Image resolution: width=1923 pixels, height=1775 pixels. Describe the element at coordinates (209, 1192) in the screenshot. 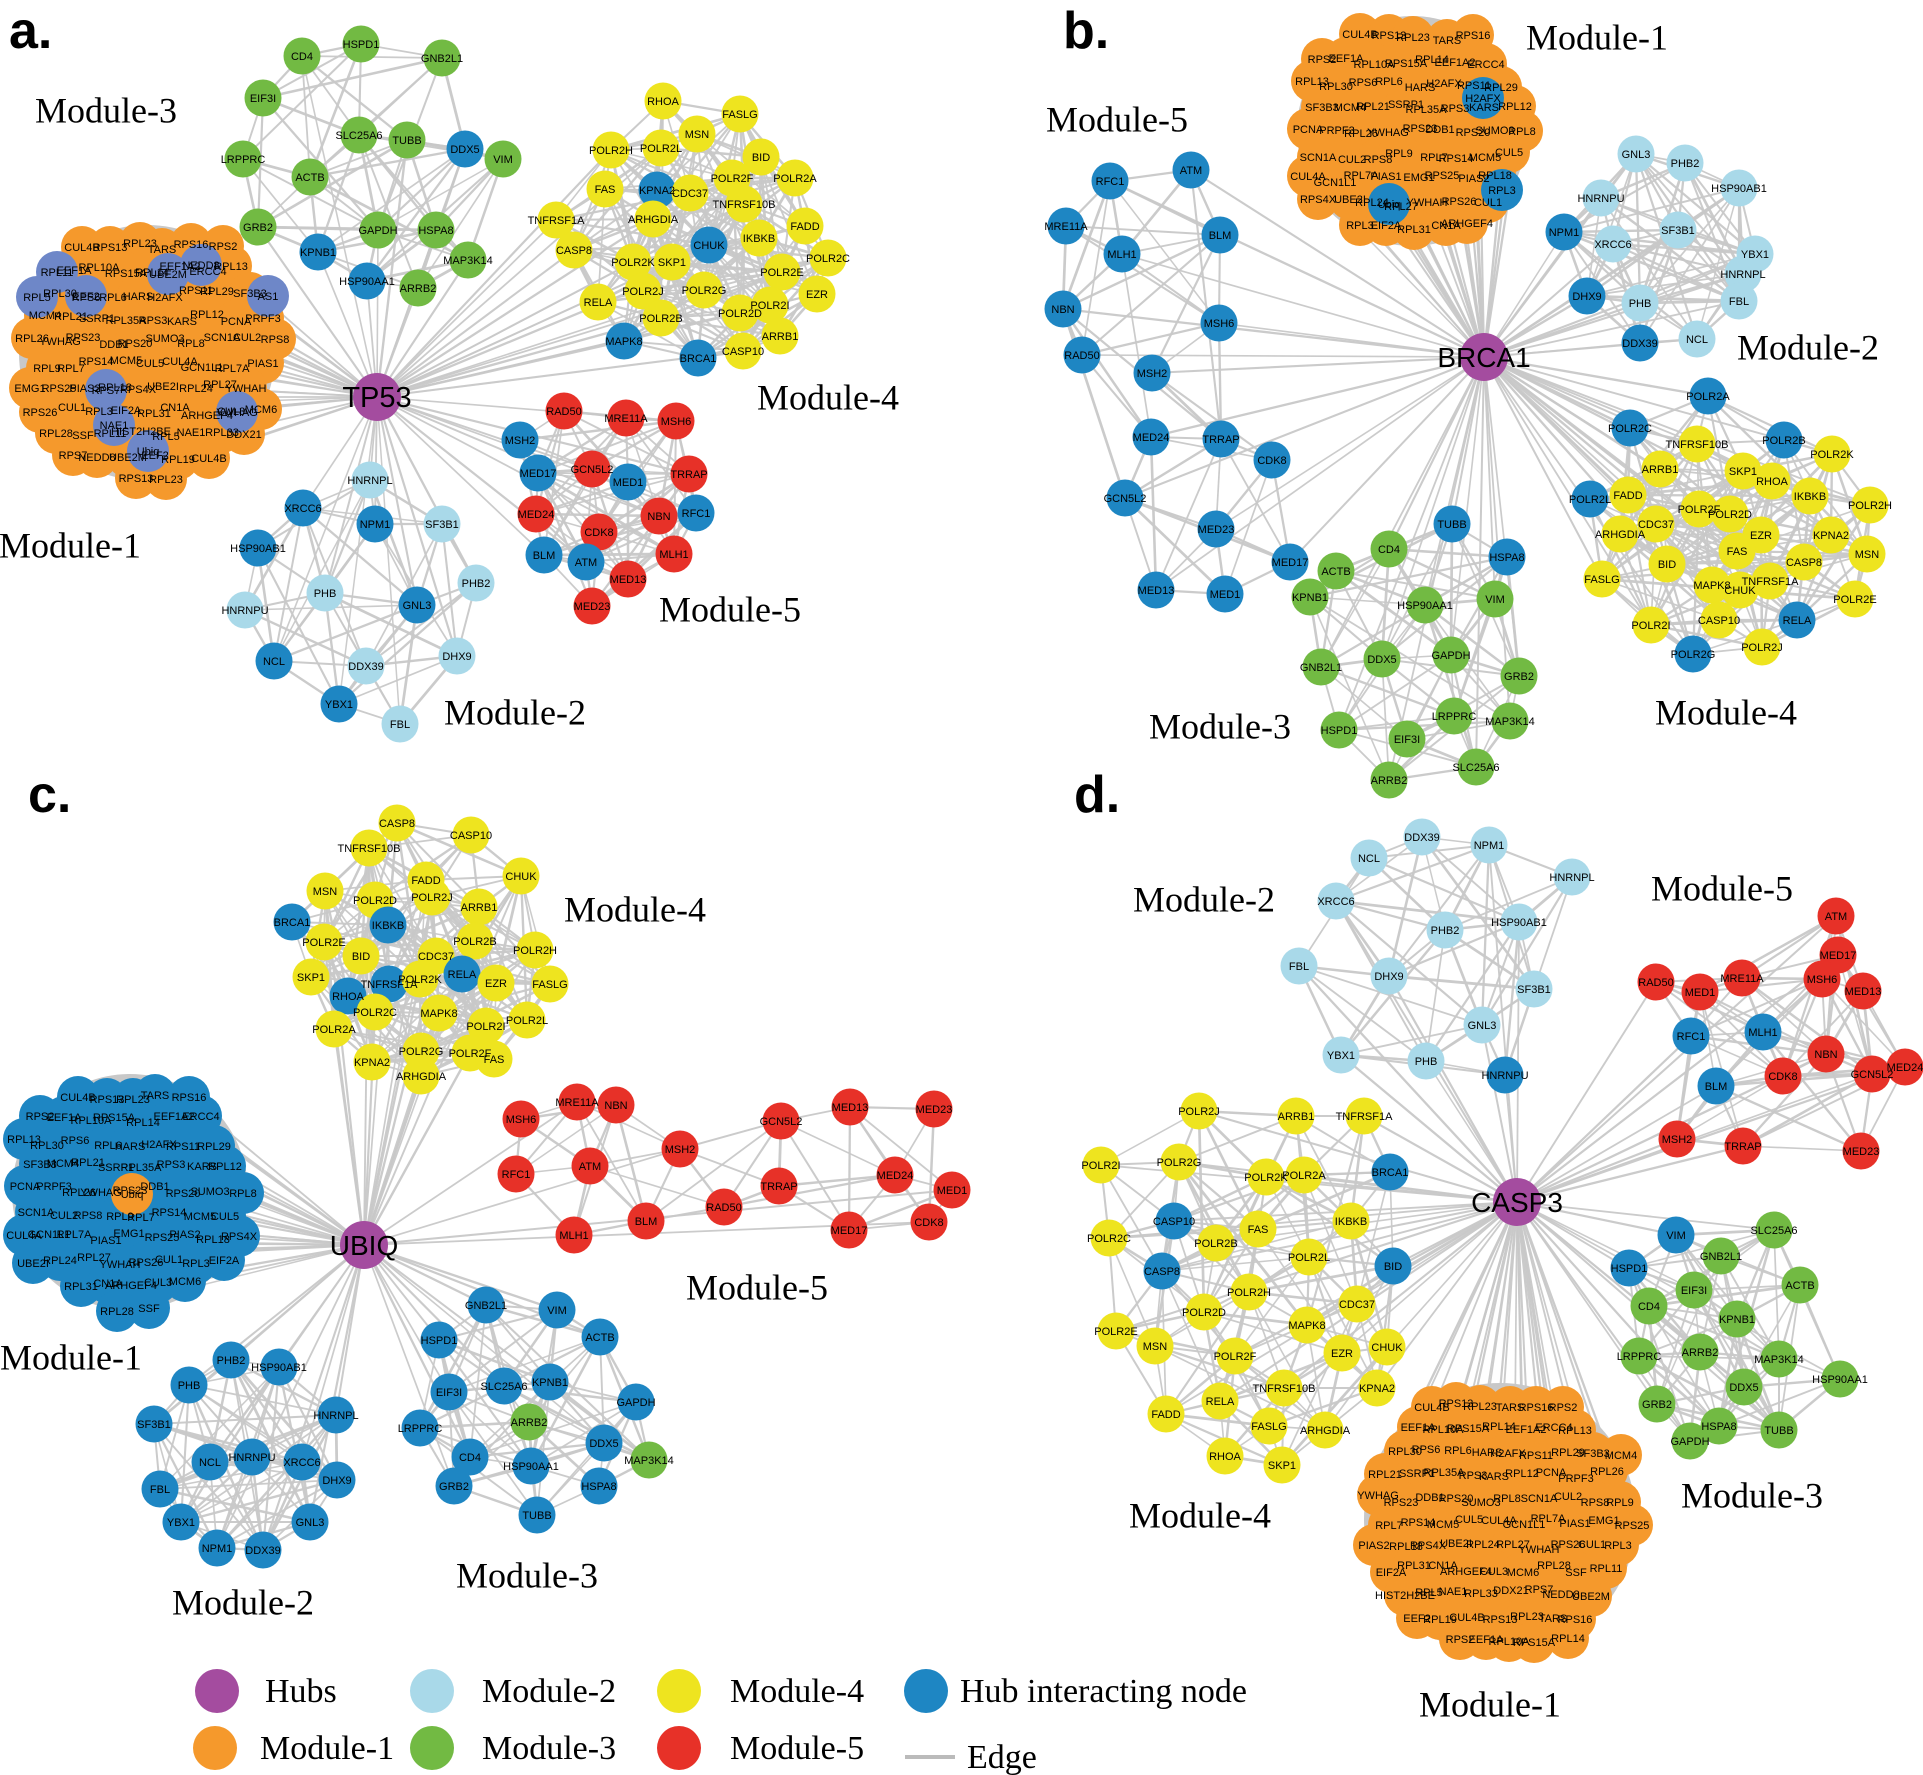

I see `svg-text: SUMO3` at that location.